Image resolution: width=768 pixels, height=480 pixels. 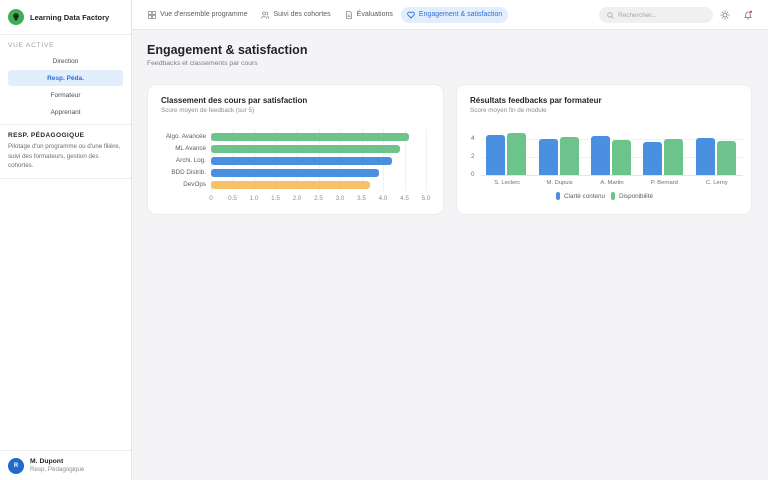 What do you see at coordinates (297, 198) in the screenshot?
I see `x-tick-label: 2.0` at bounding box center [297, 198].